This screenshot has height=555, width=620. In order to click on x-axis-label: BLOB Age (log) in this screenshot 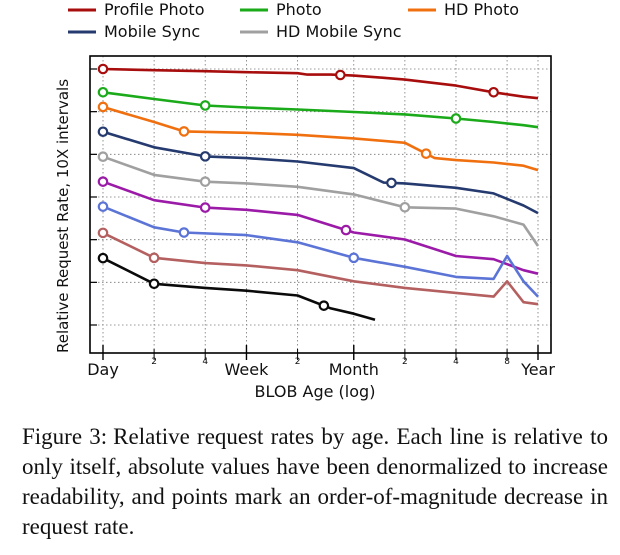, I will do `click(315, 391)`.